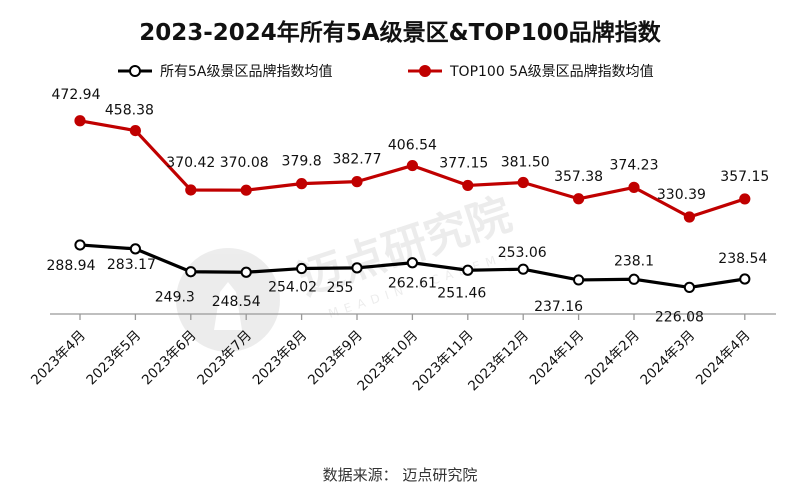 This screenshot has width=800, height=499. Describe the element at coordinates (175, 298) in the screenshot. I see `data-label: 249.3` at that location.